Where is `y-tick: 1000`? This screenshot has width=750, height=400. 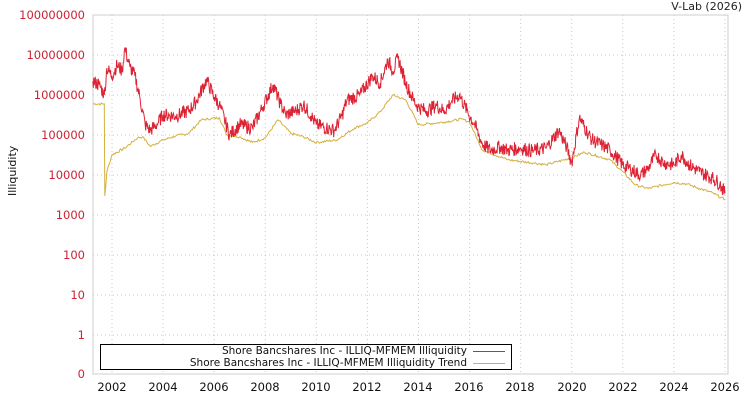 y-tick: 1000 is located at coordinates (70, 215).